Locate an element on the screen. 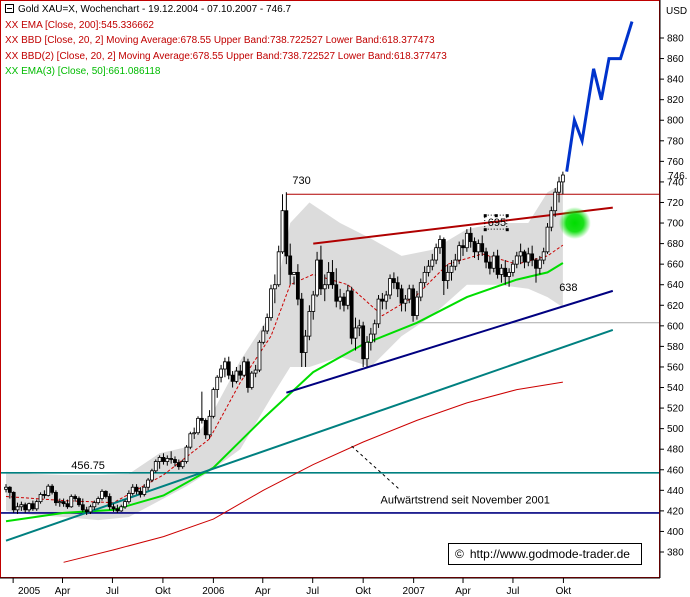 This screenshot has height=597, width=690. y-tick-label-800: 800 is located at coordinates (675, 121).